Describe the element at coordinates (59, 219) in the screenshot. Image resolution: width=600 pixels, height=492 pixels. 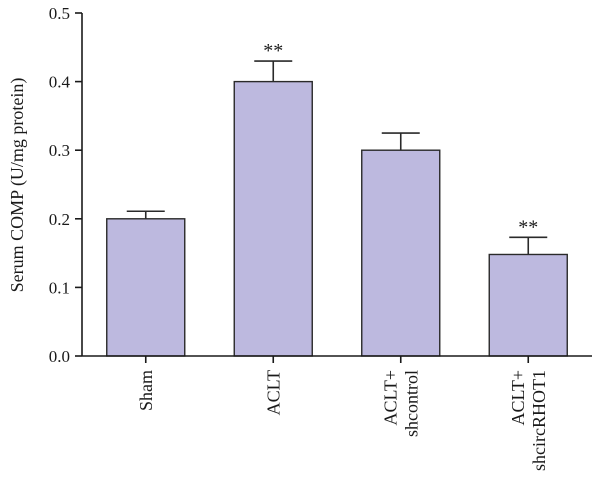
I see `y-tick-label: 0.2` at that location.